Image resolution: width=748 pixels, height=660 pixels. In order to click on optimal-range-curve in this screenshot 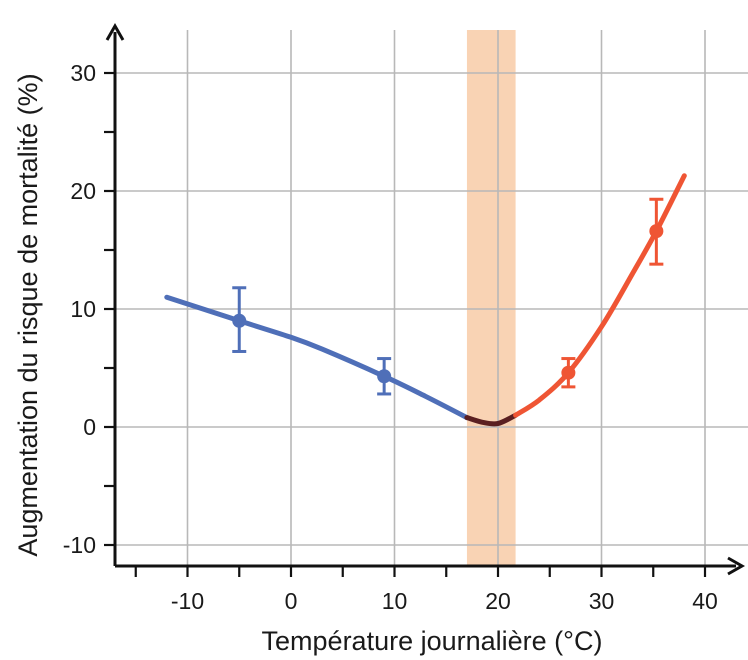, I will do `click(491, 419)`.